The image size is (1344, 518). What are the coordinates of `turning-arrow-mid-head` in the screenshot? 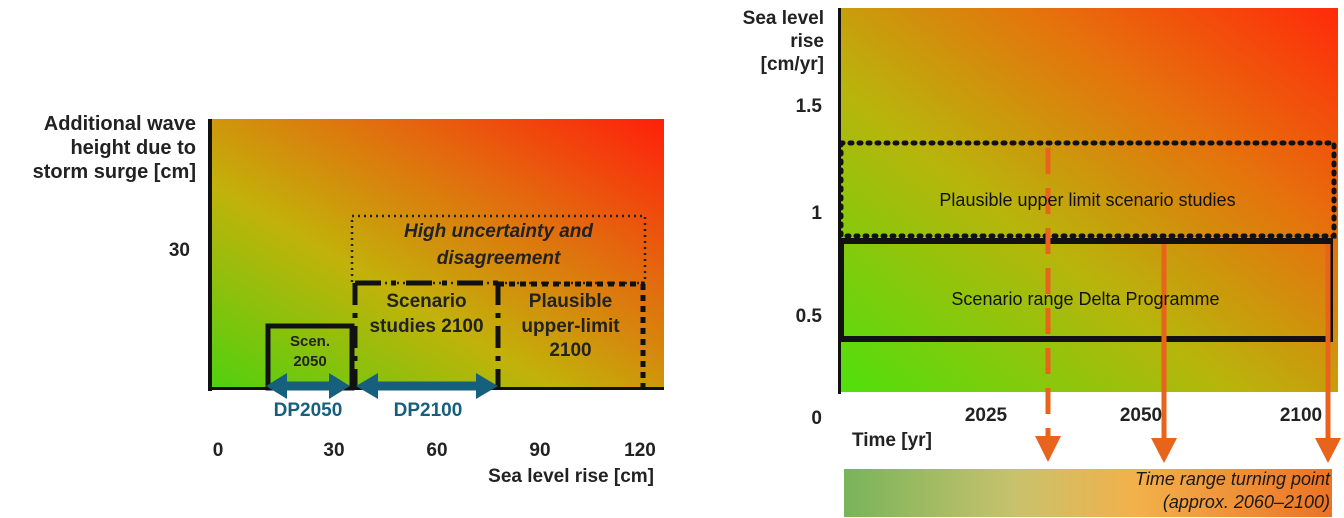 It's located at (1164, 450).